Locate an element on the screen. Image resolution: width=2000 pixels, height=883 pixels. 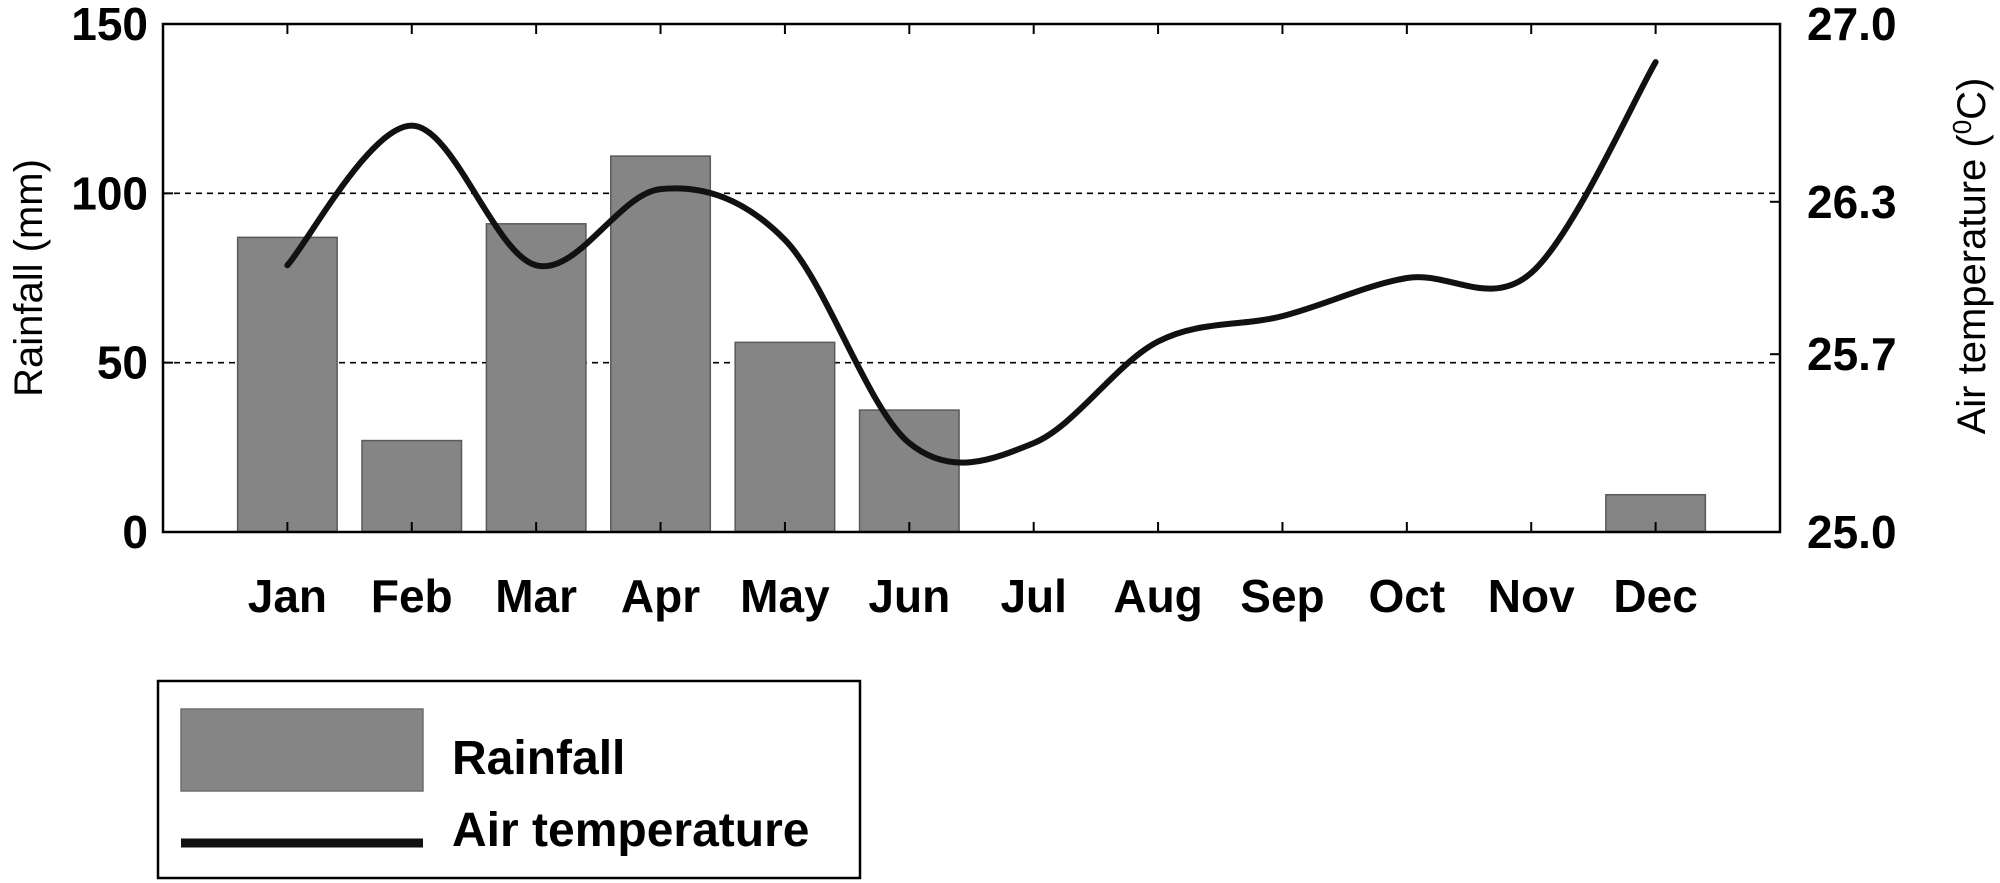
bar-apr is located at coordinates (661, 344).